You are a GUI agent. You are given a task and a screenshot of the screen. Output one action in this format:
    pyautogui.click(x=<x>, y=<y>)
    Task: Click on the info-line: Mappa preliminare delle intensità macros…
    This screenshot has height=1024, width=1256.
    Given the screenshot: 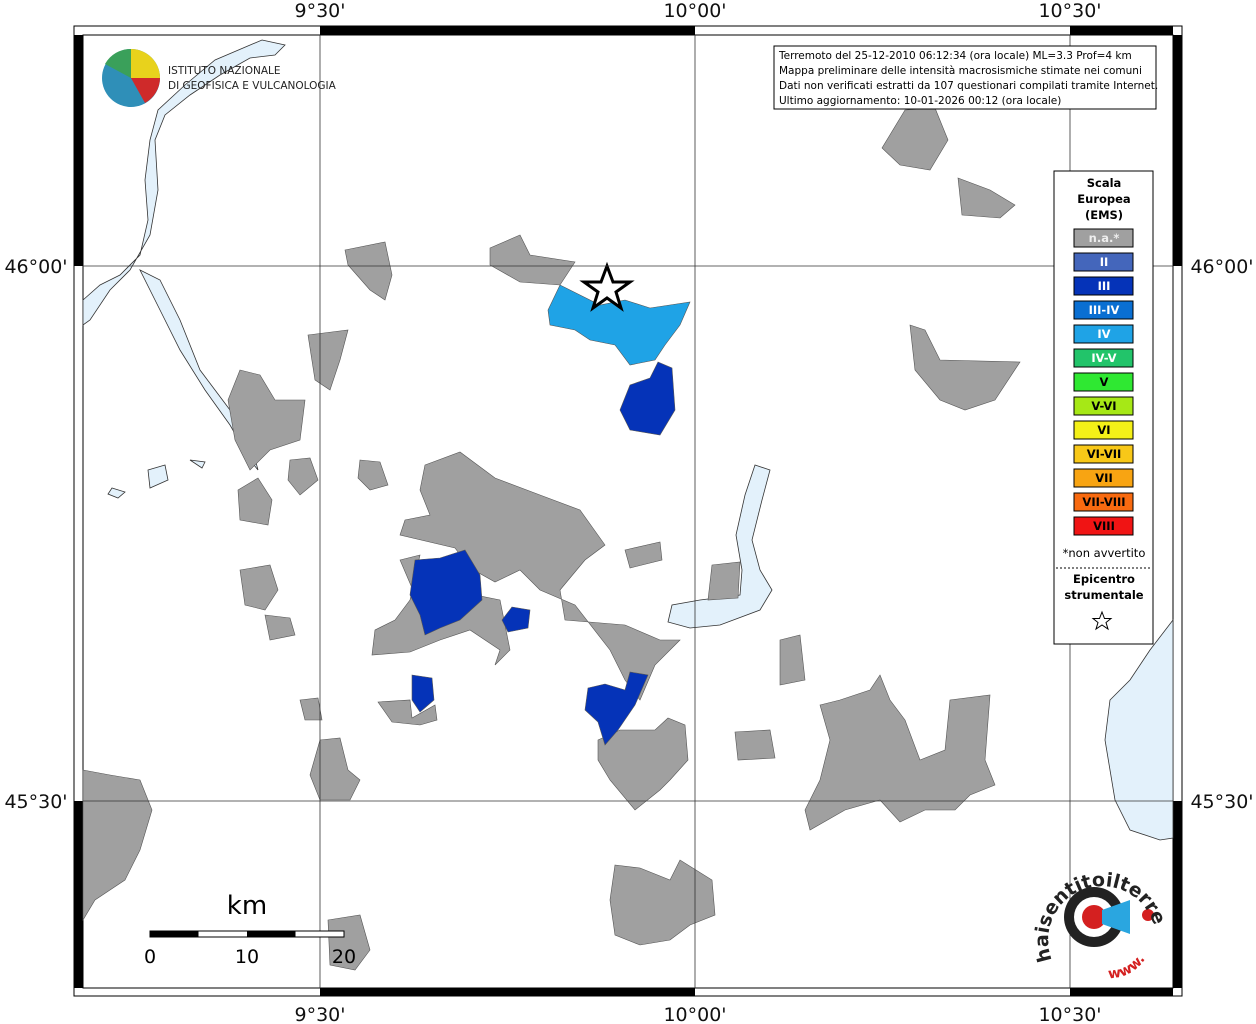 What is the action you would take?
    pyautogui.click(x=960, y=71)
    